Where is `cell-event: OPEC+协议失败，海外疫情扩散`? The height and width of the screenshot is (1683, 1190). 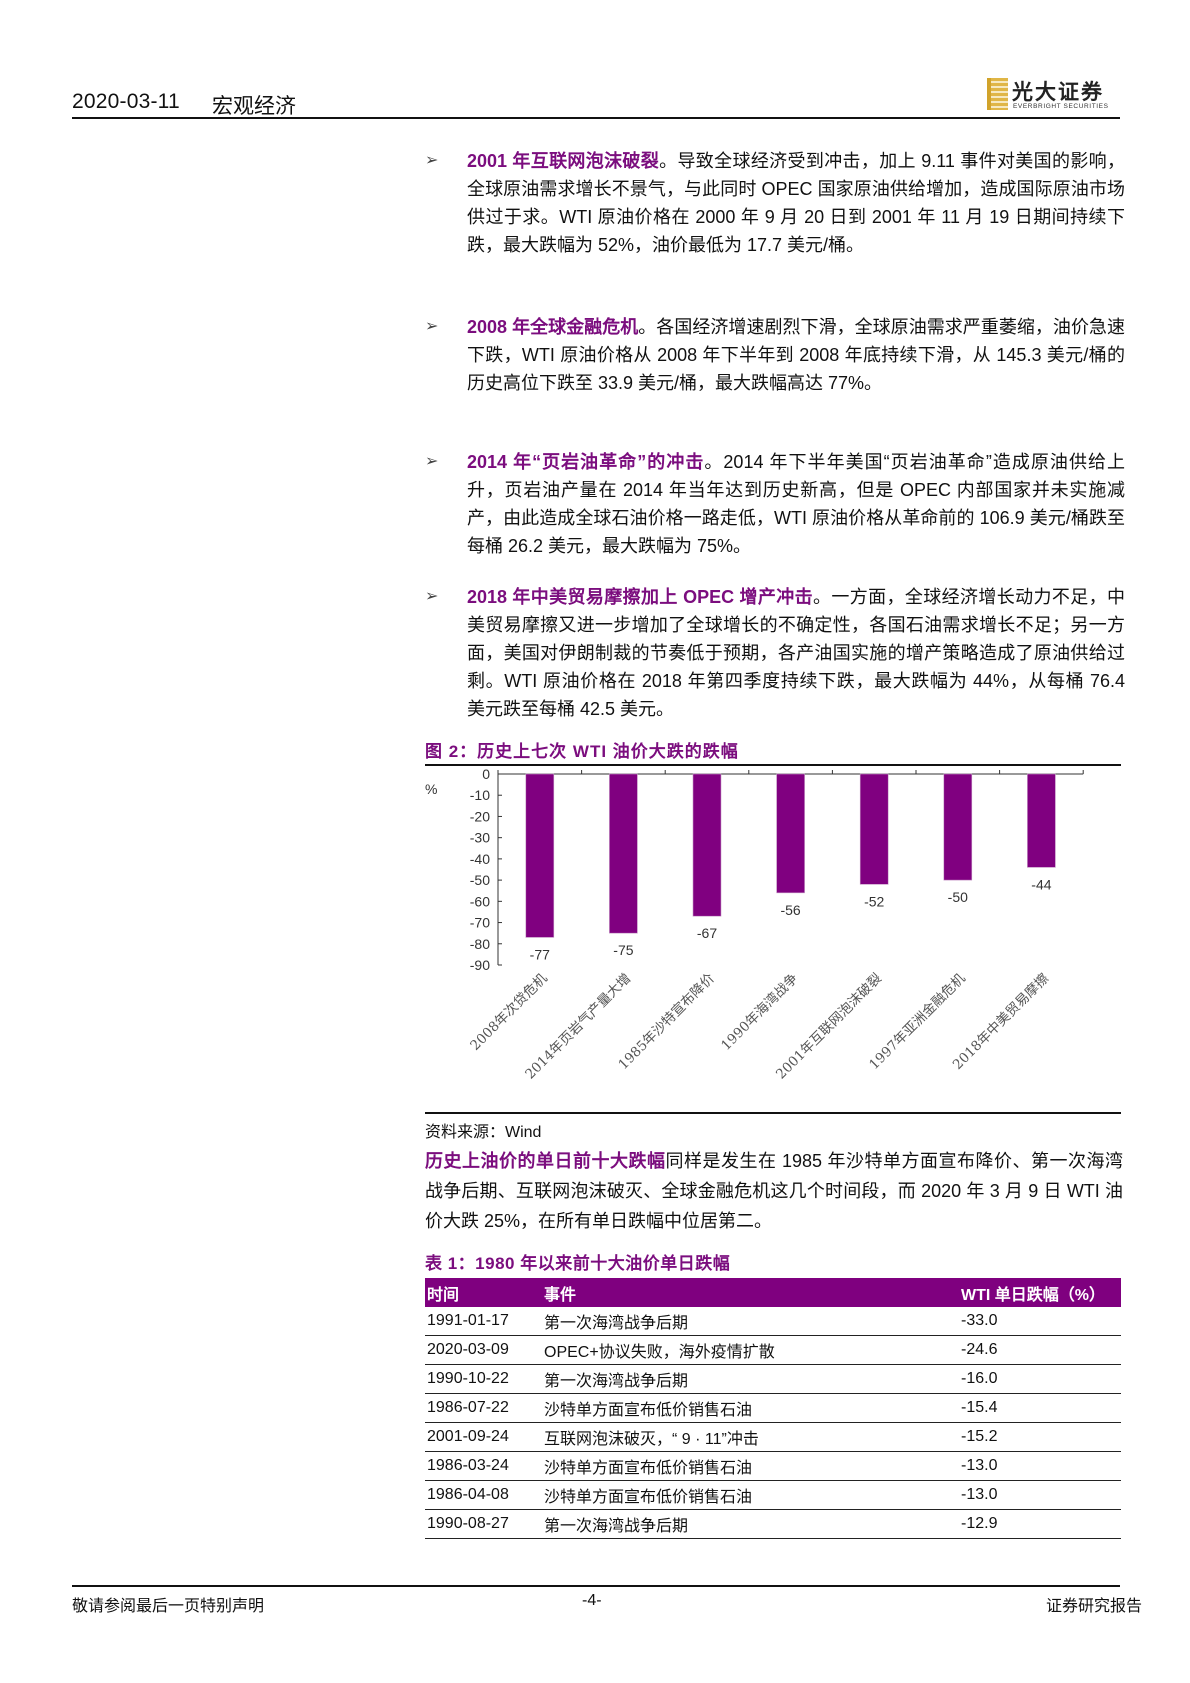 cell-event: OPEC+协议失败，海外疫情扩散 is located at coordinates (750, 1350).